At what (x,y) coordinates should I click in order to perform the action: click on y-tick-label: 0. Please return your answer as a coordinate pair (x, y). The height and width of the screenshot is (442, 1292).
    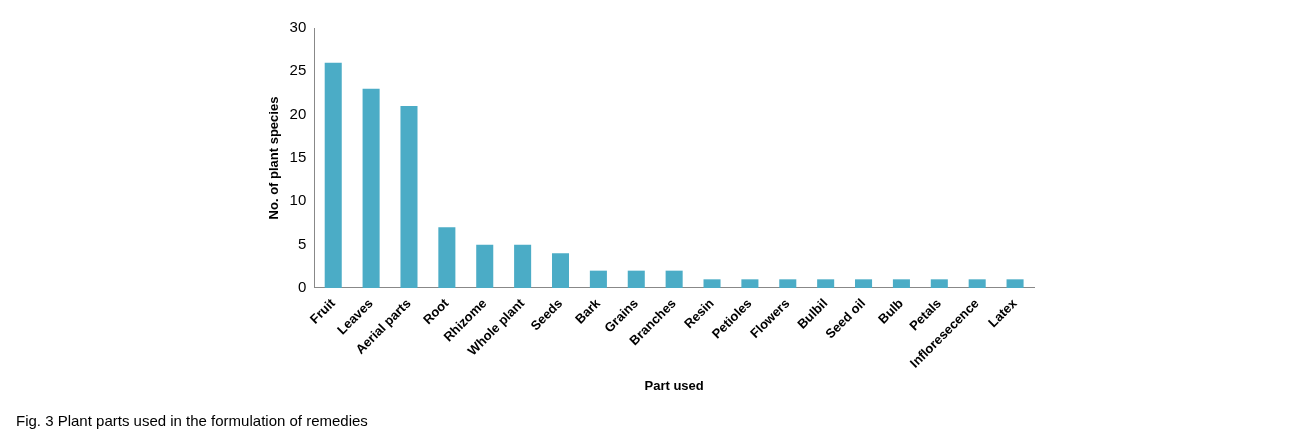
    Looking at the image, I should click on (302, 287).